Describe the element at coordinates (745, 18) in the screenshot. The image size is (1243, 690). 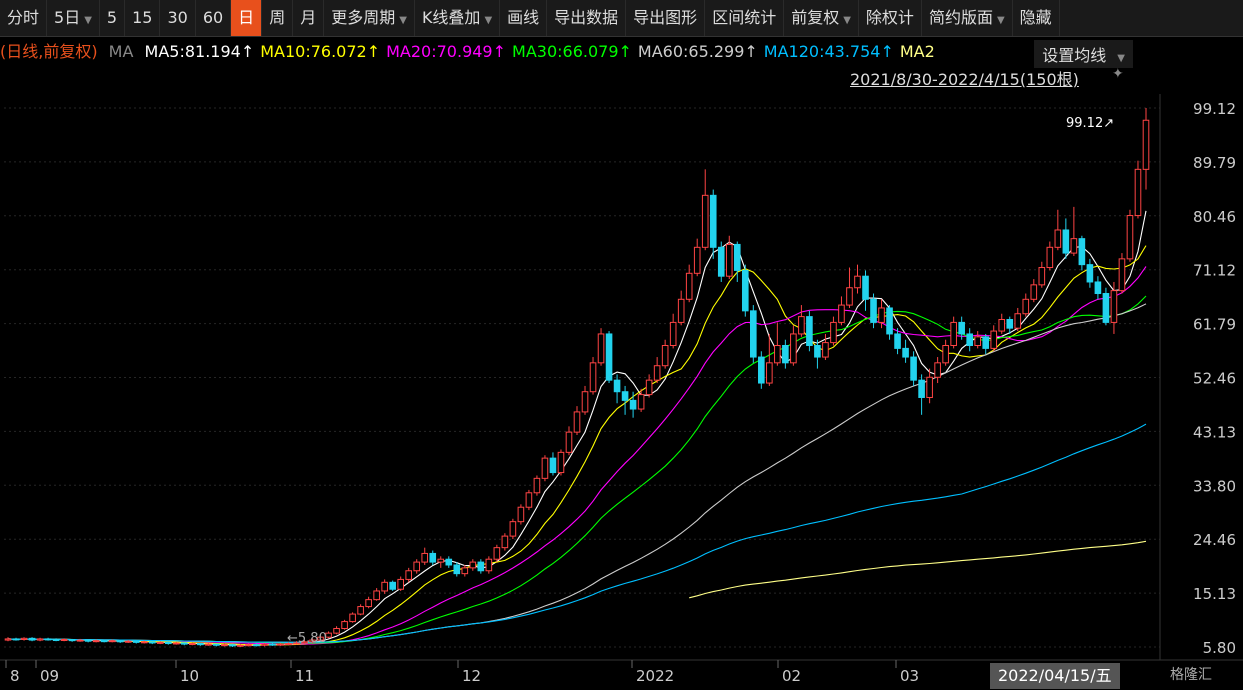
I see `period-tab-14: 区间统计` at that location.